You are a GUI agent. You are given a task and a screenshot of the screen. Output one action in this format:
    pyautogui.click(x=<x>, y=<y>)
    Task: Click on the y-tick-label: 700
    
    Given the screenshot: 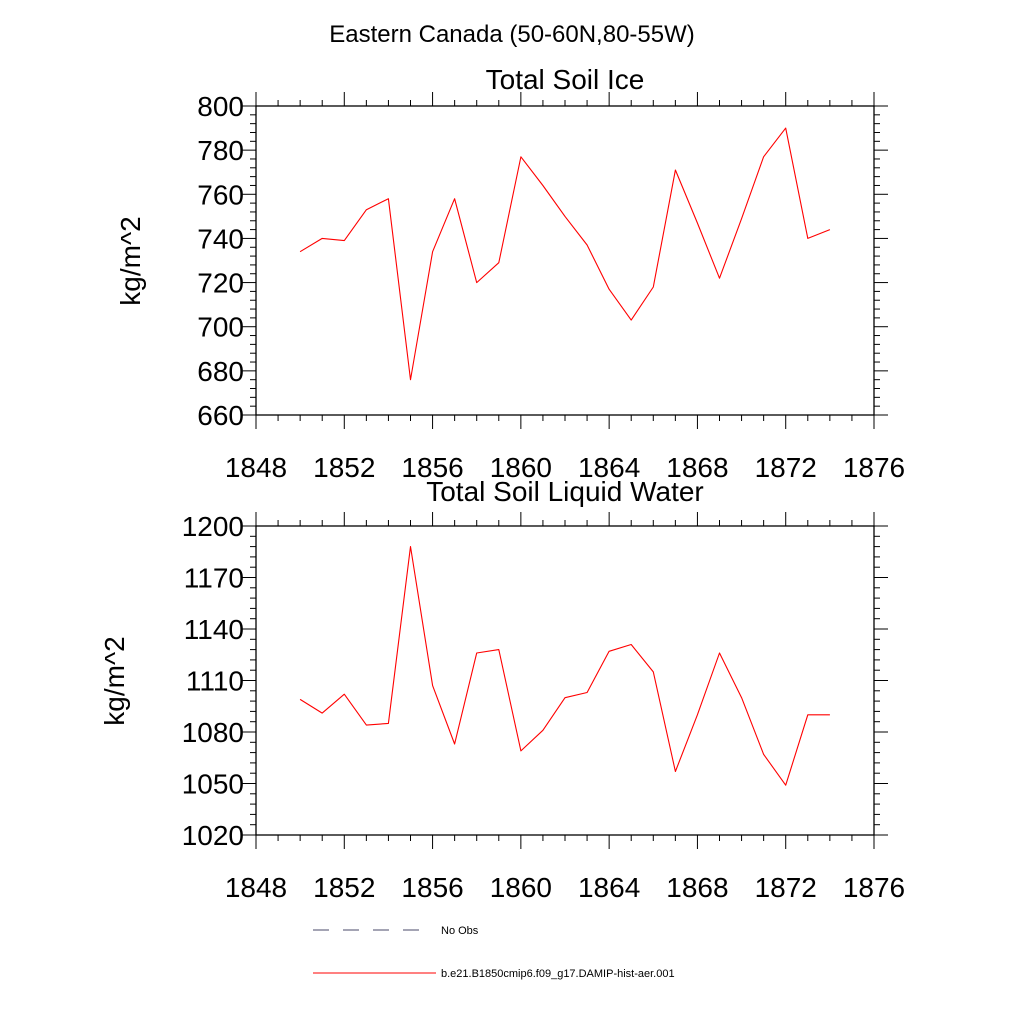 What is the action you would take?
    pyautogui.click(x=220, y=327)
    